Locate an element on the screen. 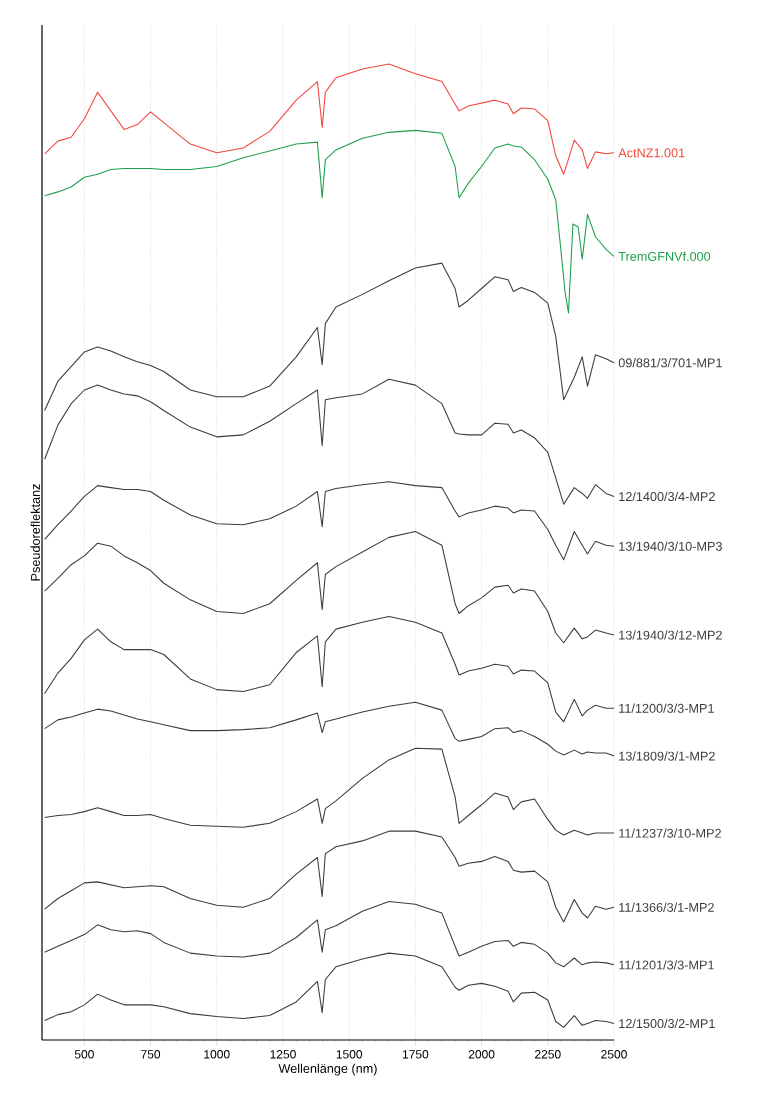 This screenshot has height=1095, width=766. series-label: 11/1201/3/3-MP1 is located at coordinates (666, 965).